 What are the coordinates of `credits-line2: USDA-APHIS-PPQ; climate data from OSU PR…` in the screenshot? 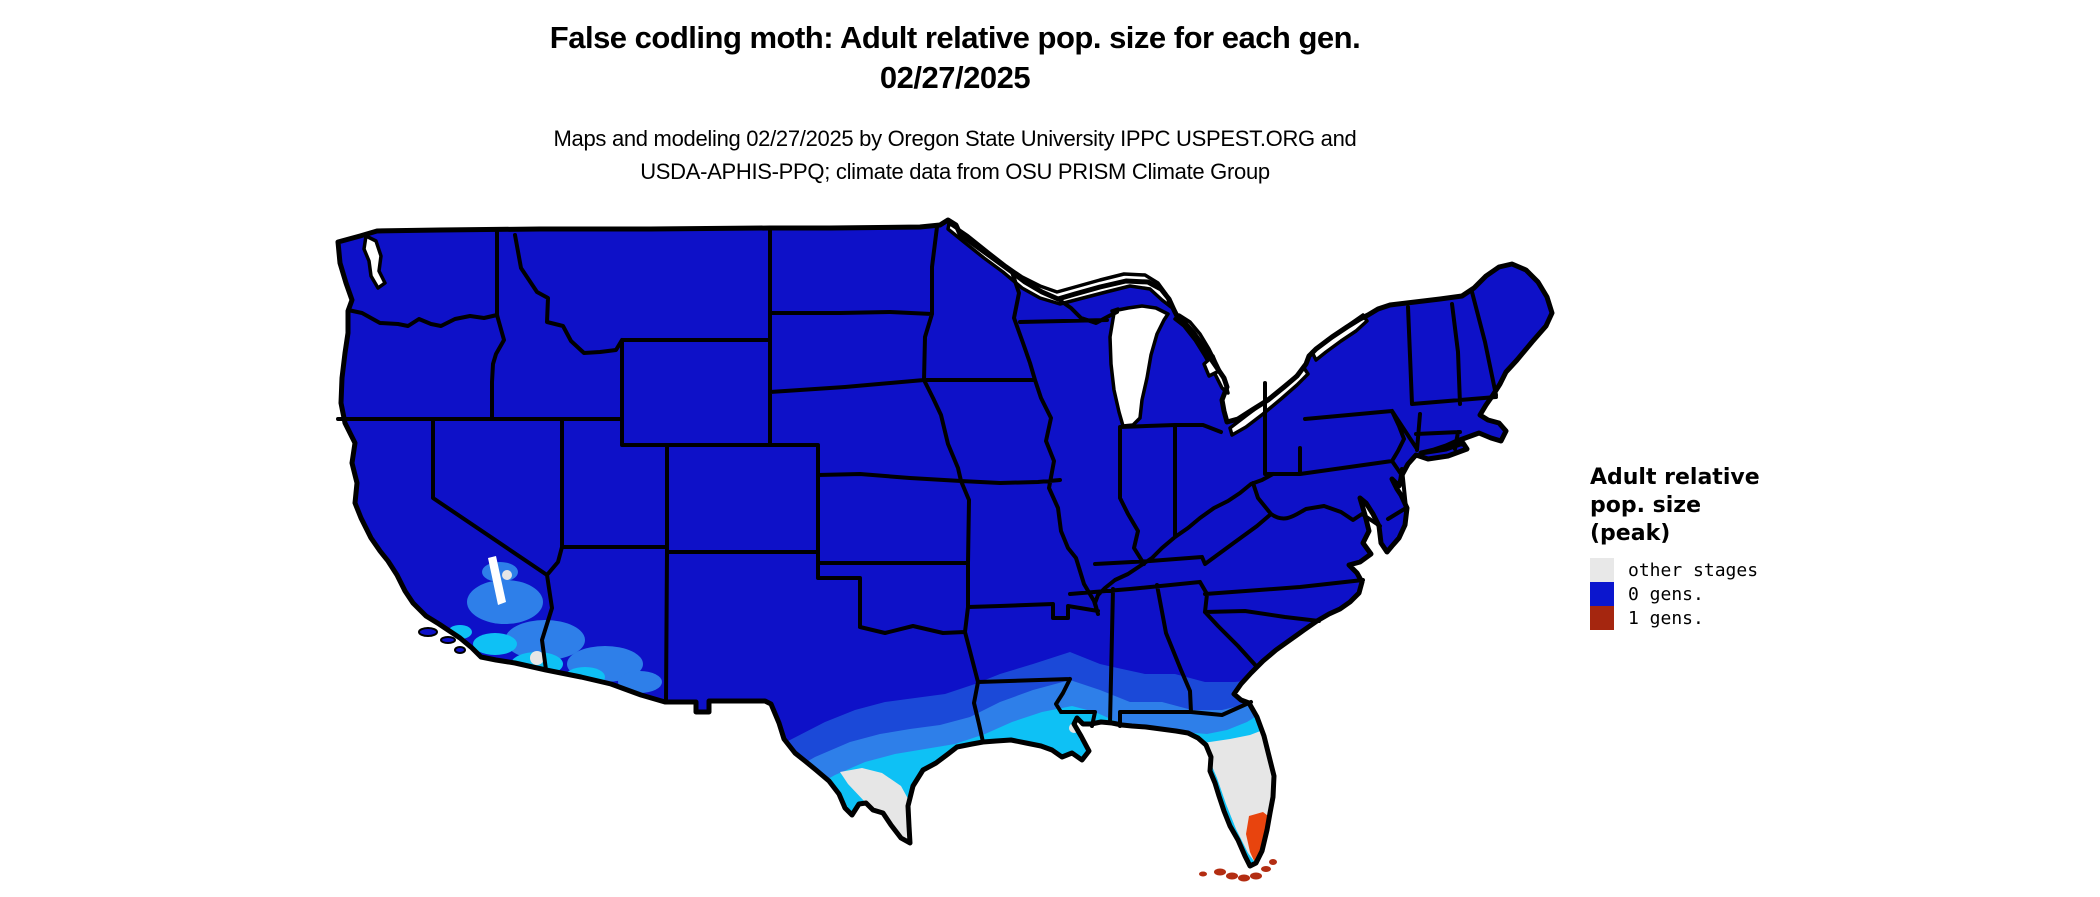 It's located at (955, 171).